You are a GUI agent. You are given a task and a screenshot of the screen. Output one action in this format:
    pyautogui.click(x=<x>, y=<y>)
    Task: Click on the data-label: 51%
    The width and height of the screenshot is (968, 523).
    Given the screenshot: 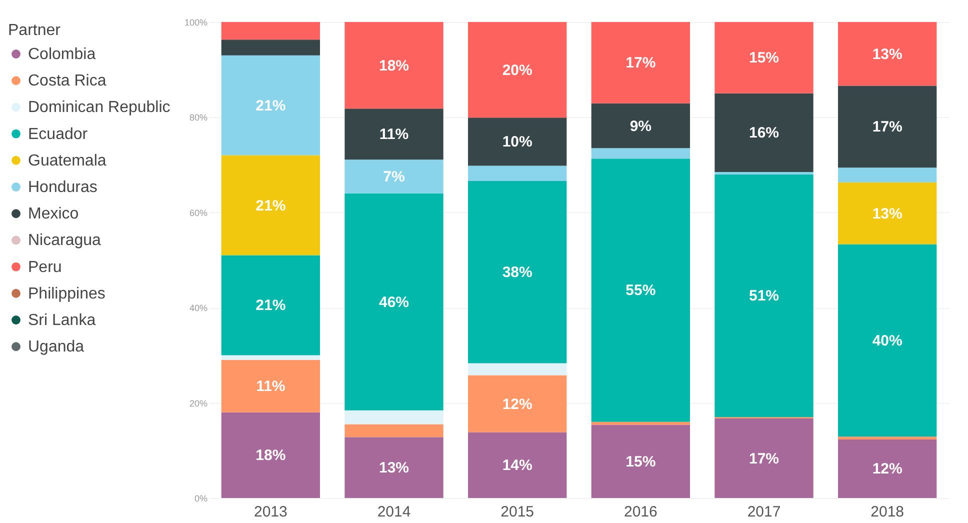 What is the action you would take?
    pyautogui.click(x=764, y=296)
    